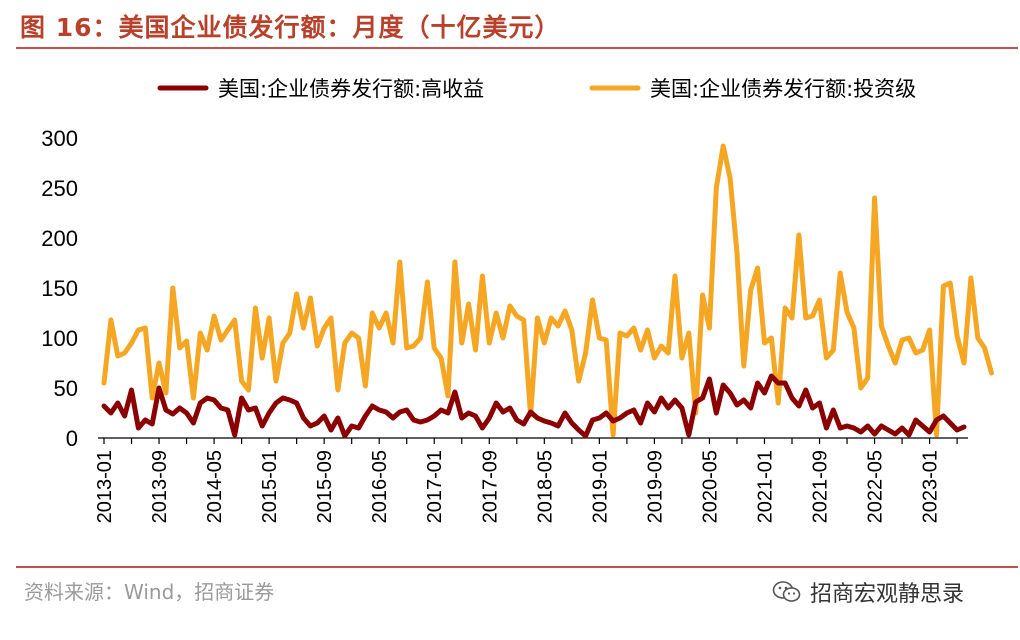  Describe the element at coordinates (325, 486) in the screenshot. I see `x-tick-label: 2015-09` at that location.